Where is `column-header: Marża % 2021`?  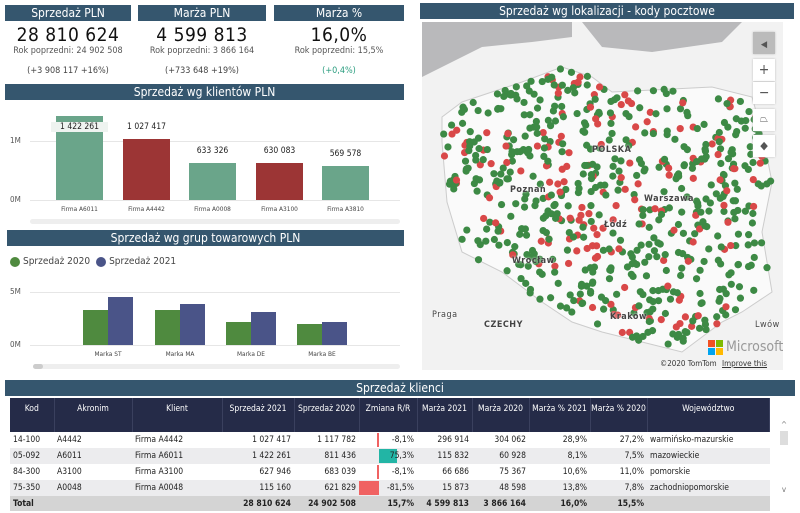 column-header: Marża % 2021 is located at coordinates (560, 415).